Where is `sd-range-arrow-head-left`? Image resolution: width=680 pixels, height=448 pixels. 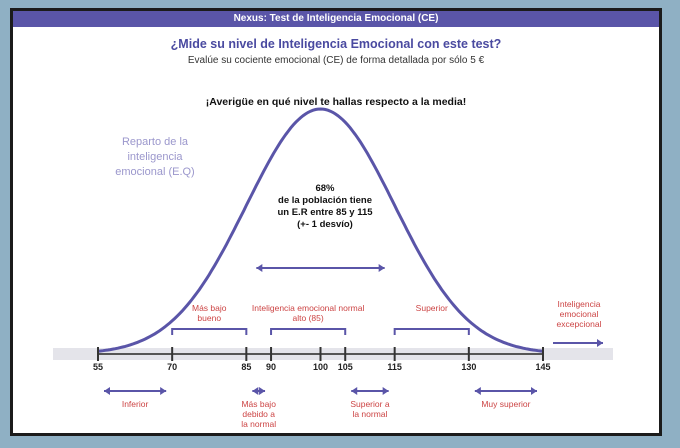
sd-range-arrow-head-left is located at coordinates (259, 268).